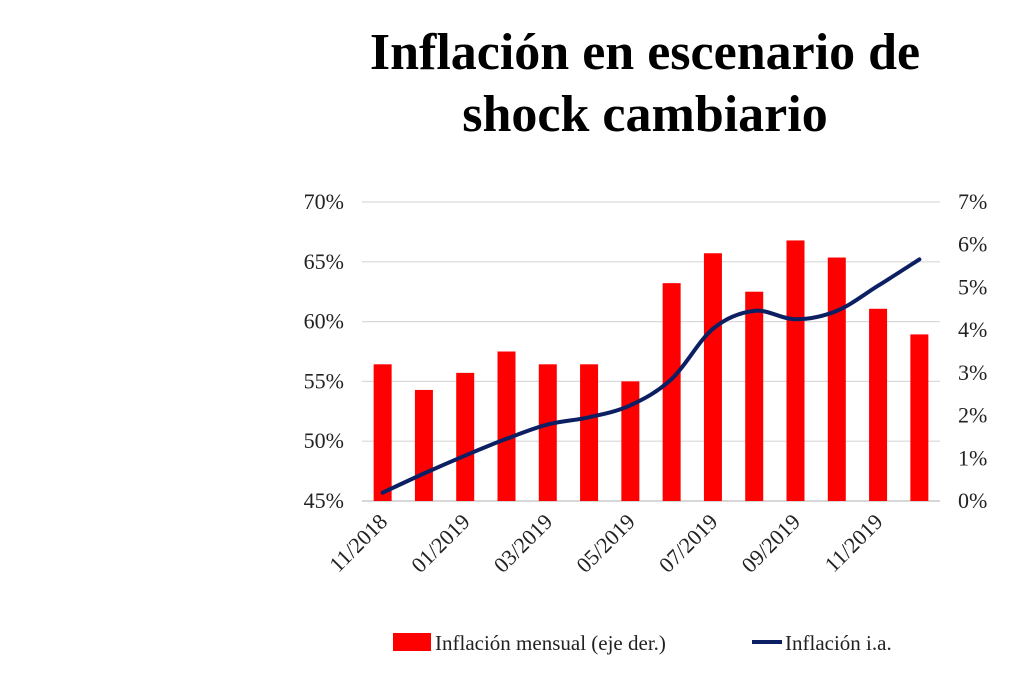 The image size is (1024, 698). What do you see at coordinates (972, 415) in the screenshot?
I see `y-right-tick-label: 2%` at bounding box center [972, 415].